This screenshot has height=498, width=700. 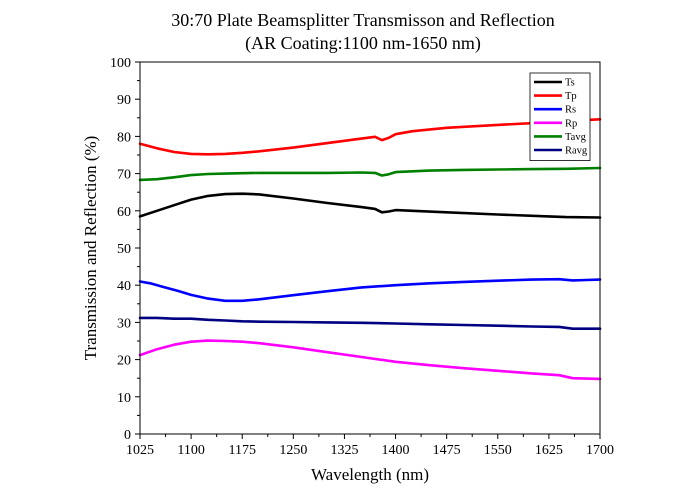 What do you see at coordinates (124, 175) in the screenshot?
I see `y-tick-label: 70` at bounding box center [124, 175].